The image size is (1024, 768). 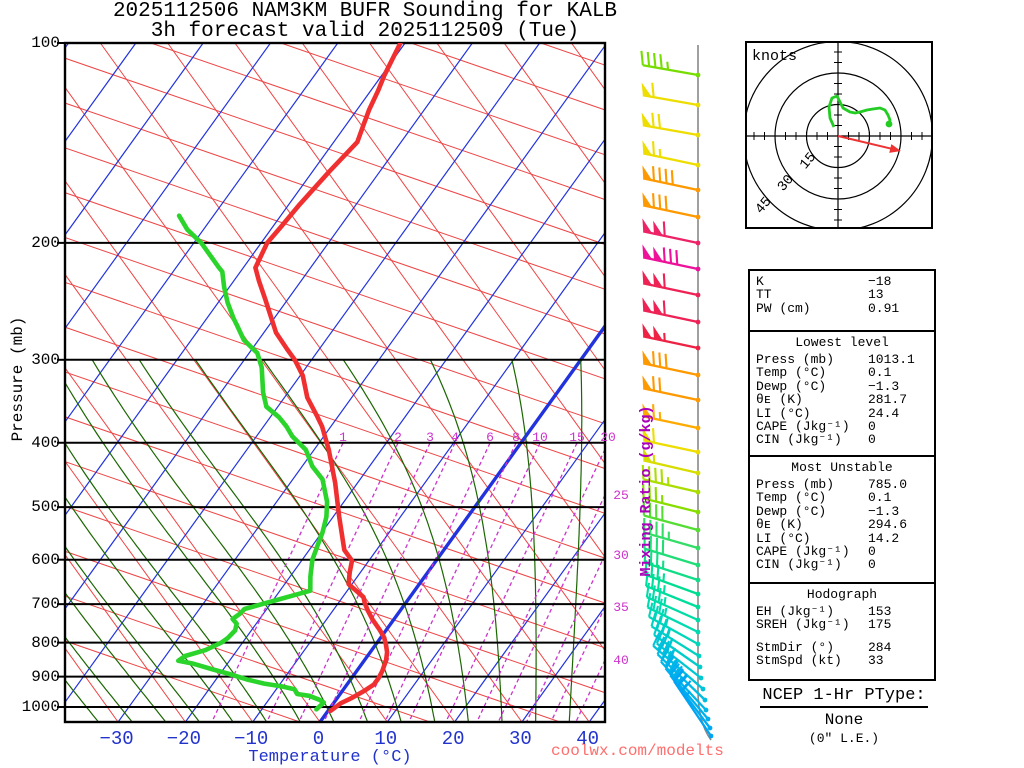 What do you see at coordinates (880, 625) in the screenshot?
I see `stat-value: 175` at bounding box center [880, 625].